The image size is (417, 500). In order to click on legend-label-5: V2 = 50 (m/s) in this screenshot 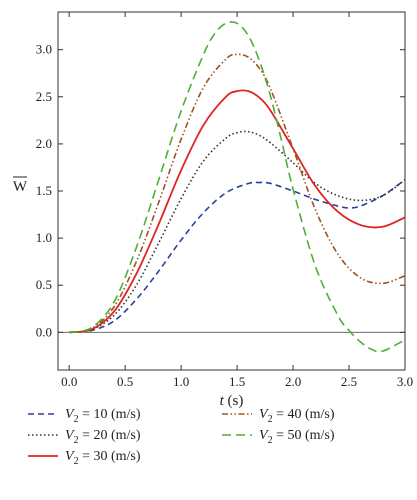, I will do `click(297, 437)`.